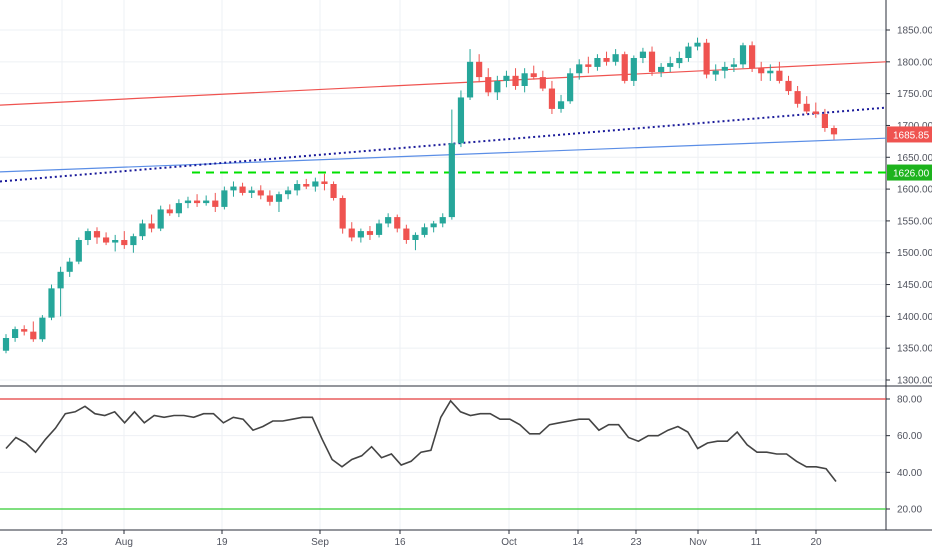 The image size is (932, 555). What do you see at coordinates (914, 158) in the screenshot?
I see `price-axis-label: 1650.00` at bounding box center [914, 158].